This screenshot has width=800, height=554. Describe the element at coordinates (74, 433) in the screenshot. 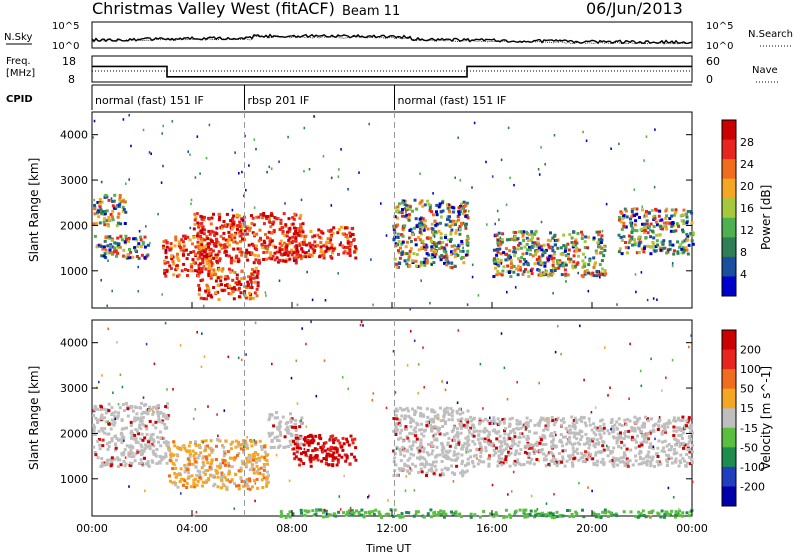

I see `y-tick-label: 2000` at that location.